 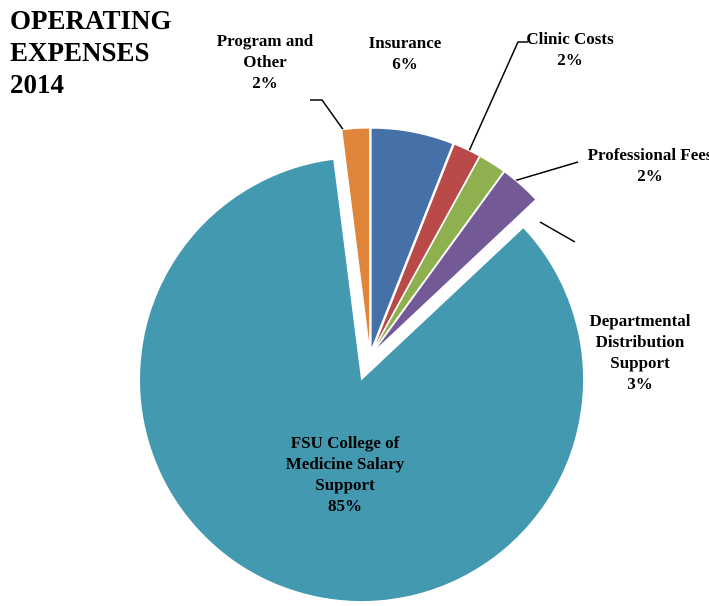 I want to click on value-label: 3%, so click(x=640, y=383).